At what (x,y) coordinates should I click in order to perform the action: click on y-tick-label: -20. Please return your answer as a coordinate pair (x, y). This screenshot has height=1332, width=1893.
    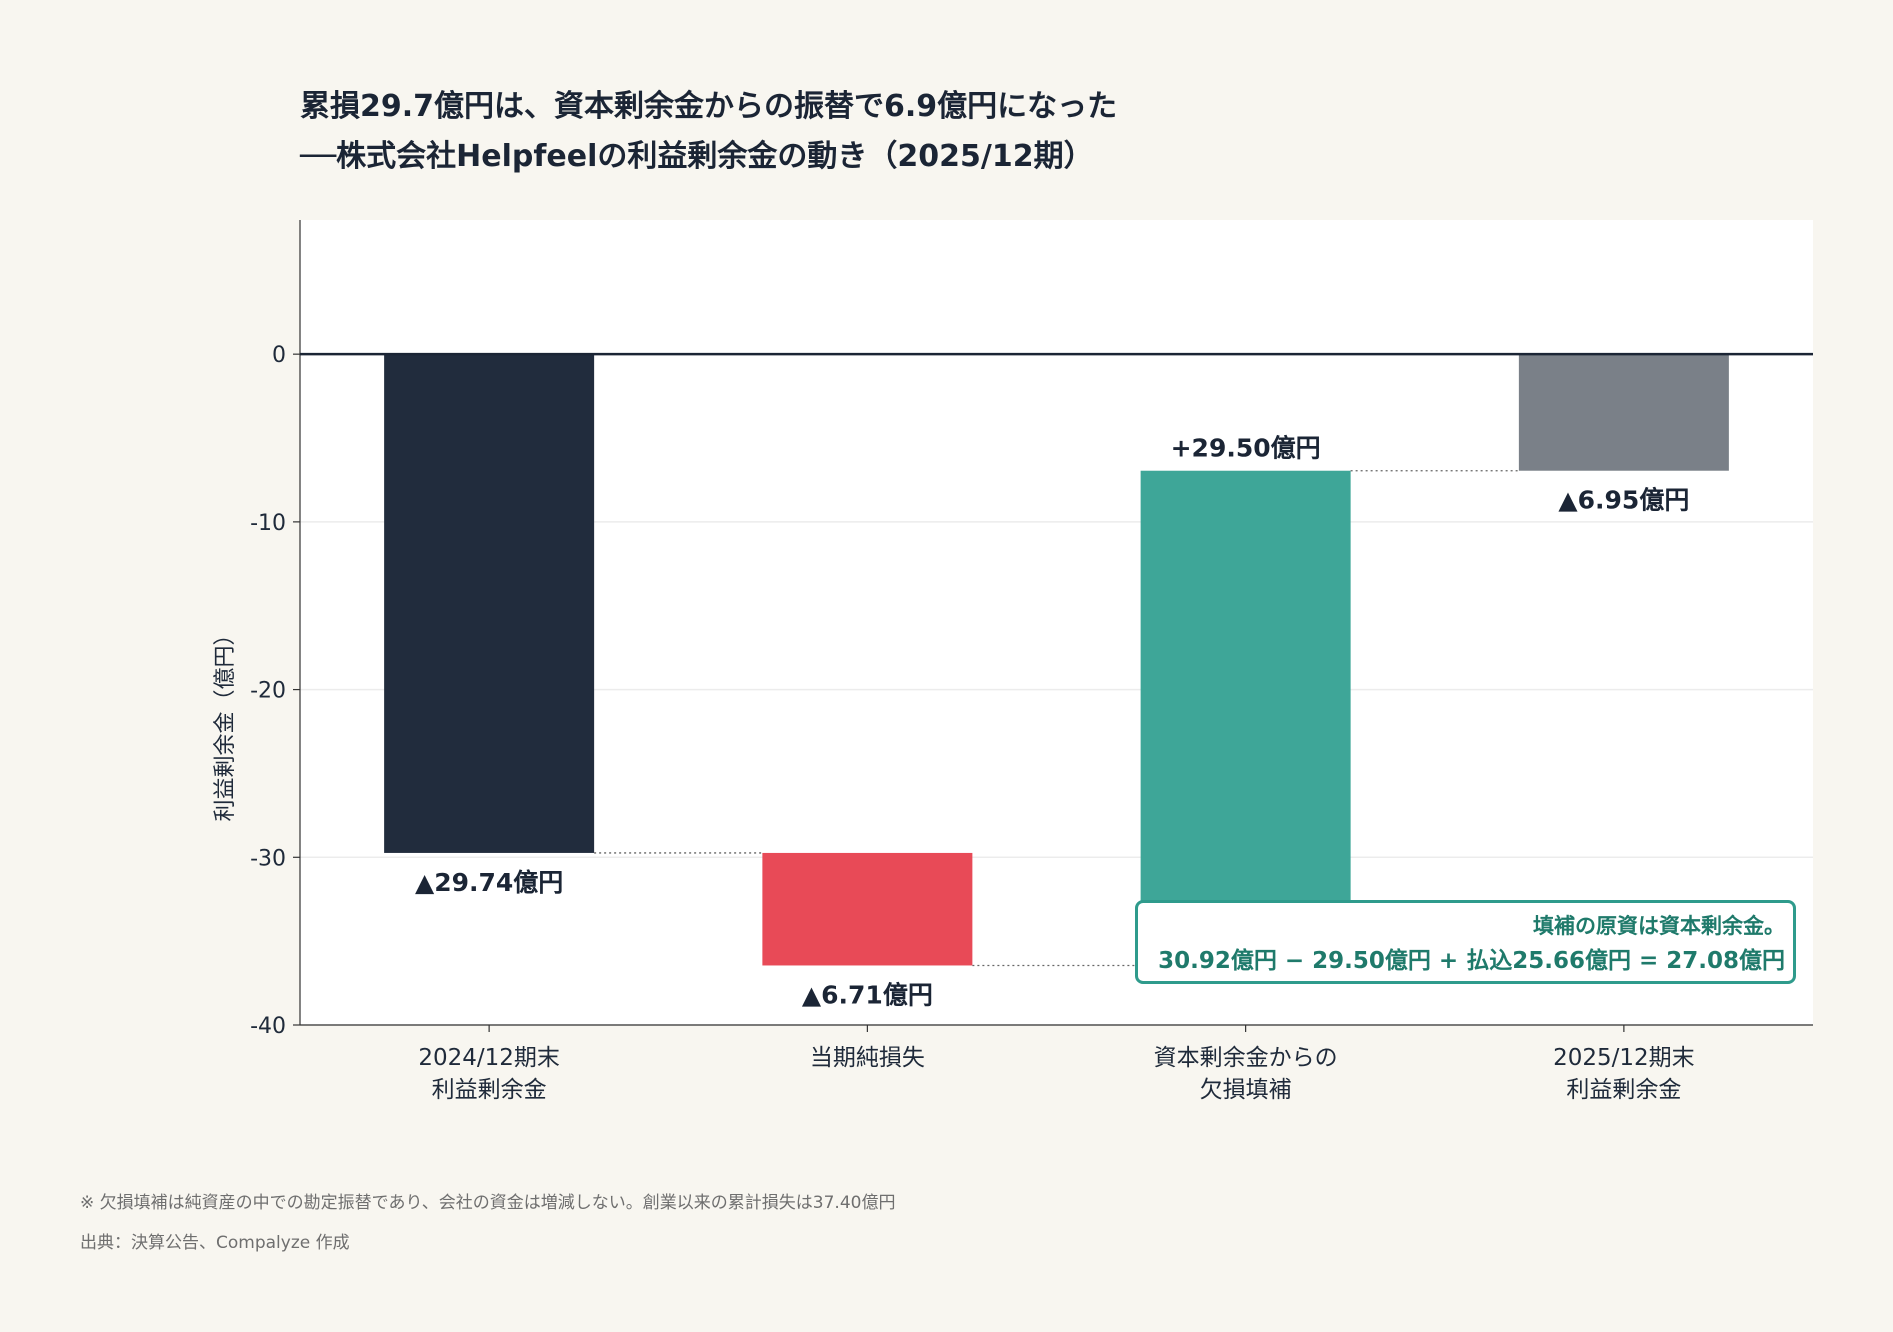
    Looking at the image, I should click on (268, 691).